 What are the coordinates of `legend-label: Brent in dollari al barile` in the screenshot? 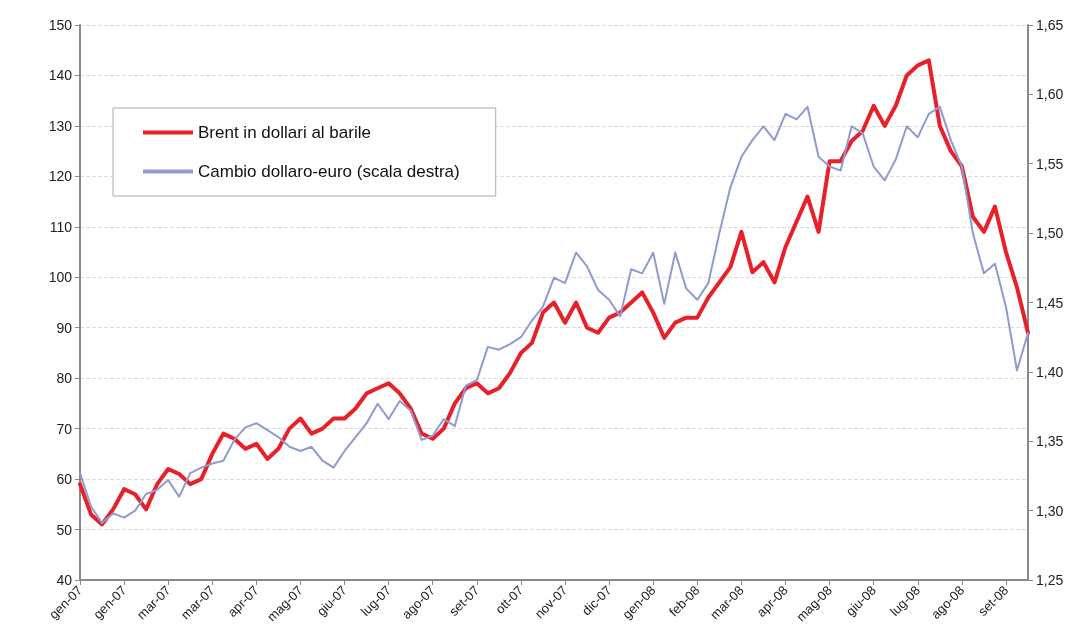 It's located at (284, 132).